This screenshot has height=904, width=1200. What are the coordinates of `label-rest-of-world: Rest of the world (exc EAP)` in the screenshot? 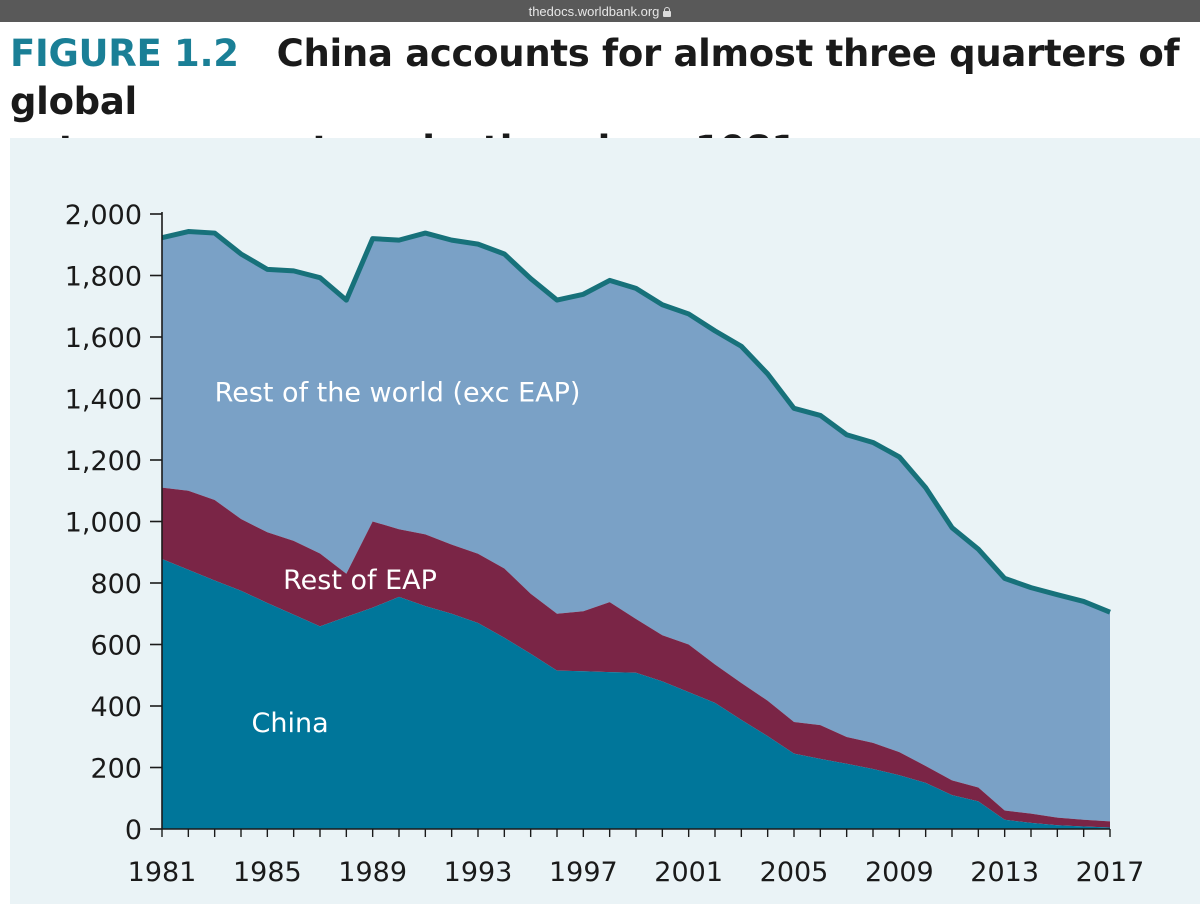 It's located at (398, 393).